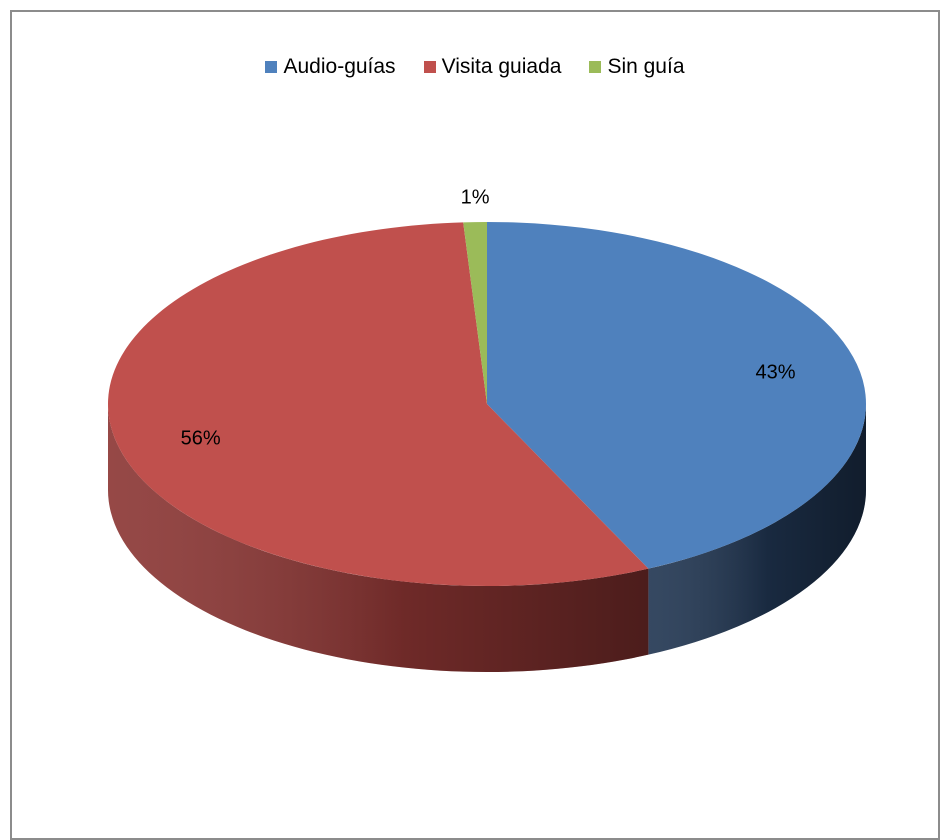 The height and width of the screenshot is (840, 952). What do you see at coordinates (757, 529) in the screenshot?
I see `pie-side-shade-audio-guias` at bounding box center [757, 529].